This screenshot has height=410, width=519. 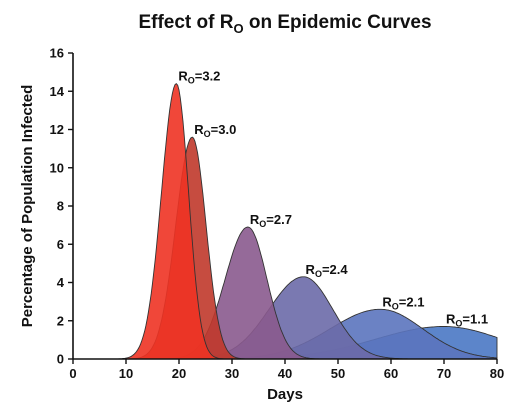 I want to click on curve-label: RO=2.4, so click(x=327, y=270).